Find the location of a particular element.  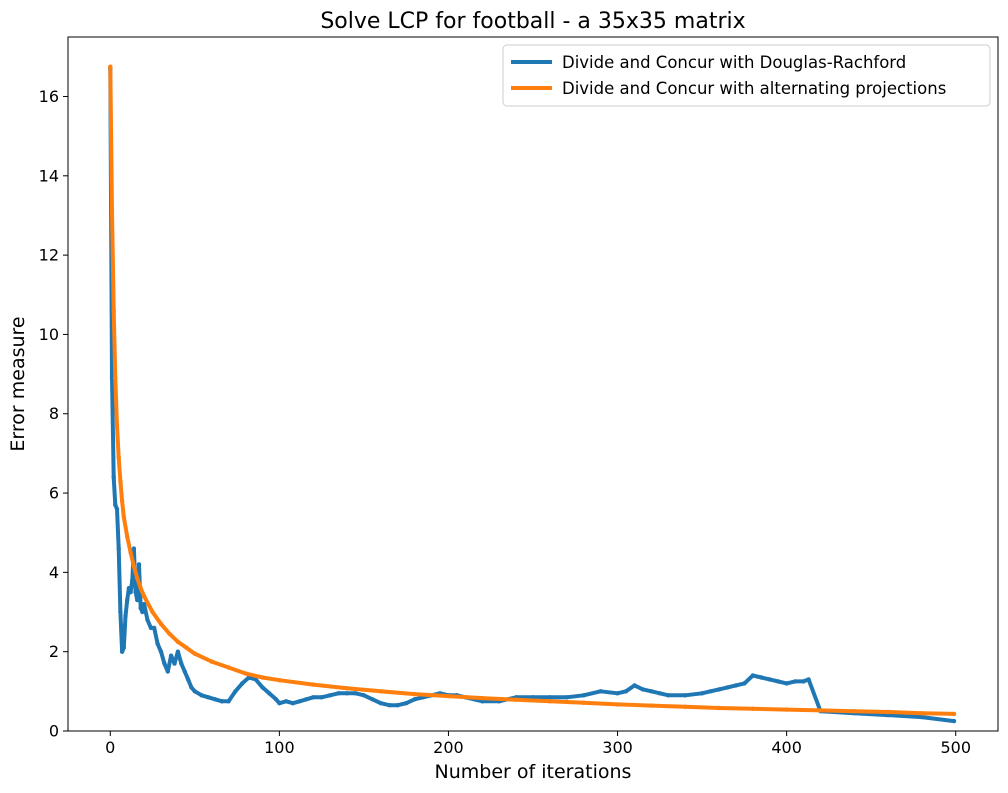

y-tick-label: 16 is located at coordinates (49, 96).